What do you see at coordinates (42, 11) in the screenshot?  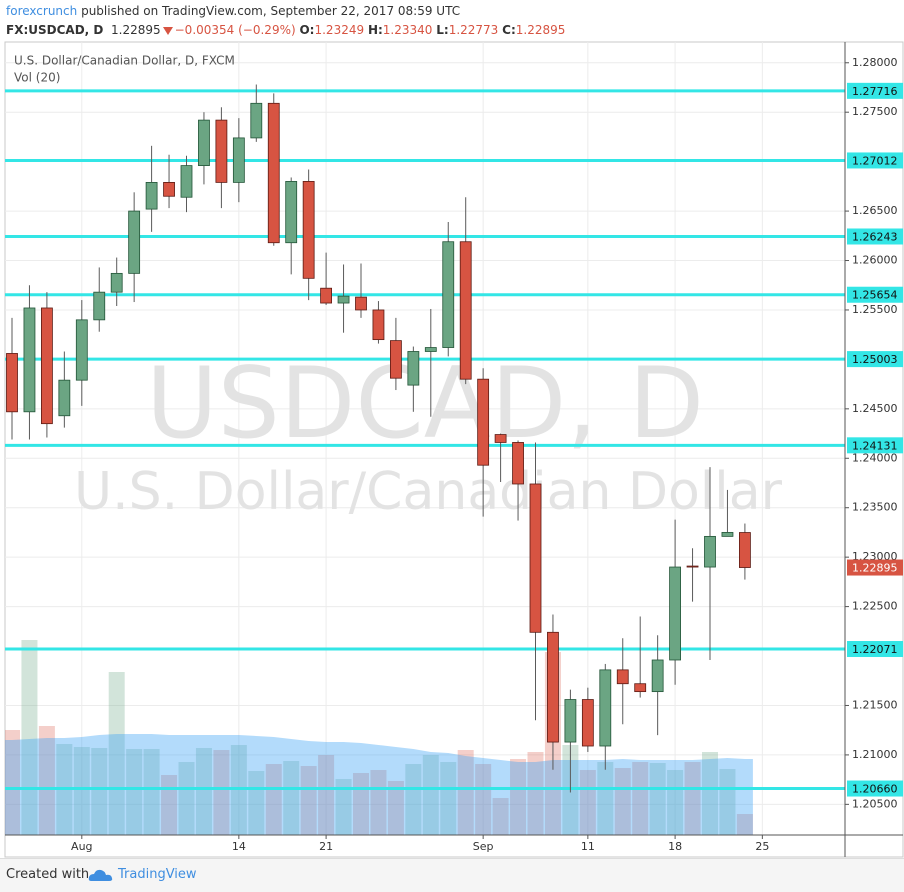 I see `publisher: forexcrunch` at bounding box center [42, 11].